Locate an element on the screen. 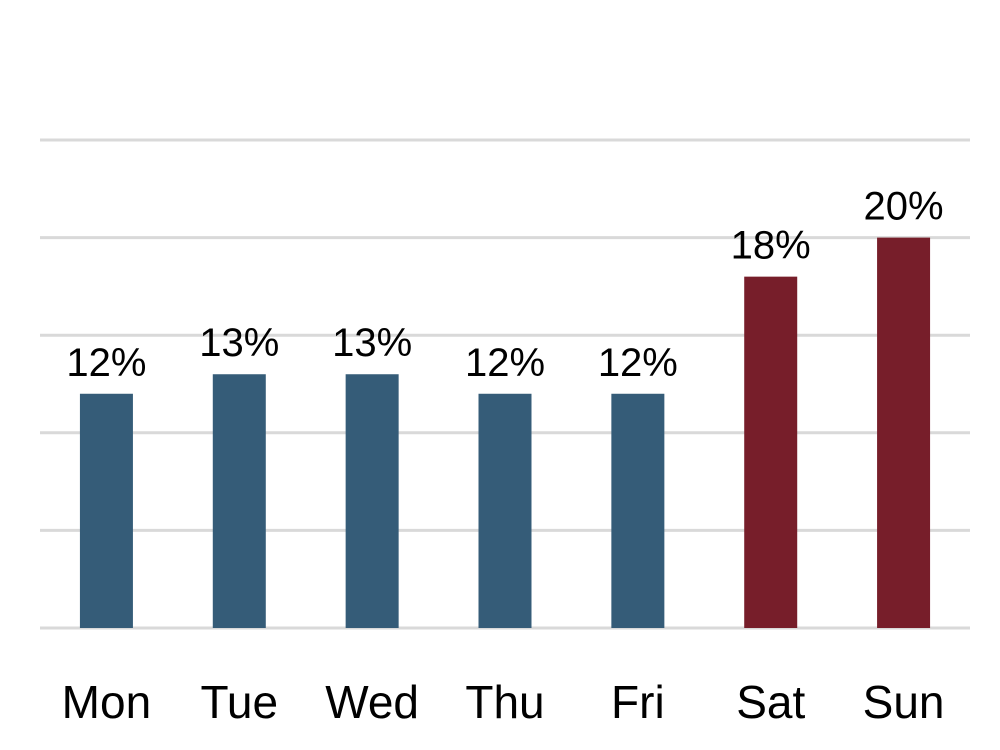 The image size is (1000, 750). data-label-sun: 20% is located at coordinates (904, 207).